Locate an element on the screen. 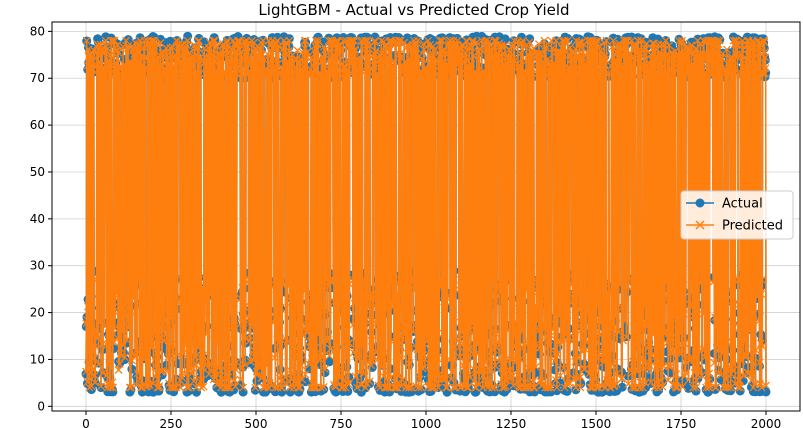 Image resolution: width=803 pixels, height=428 pixels. actual-point is located at coordinates (325, 373).